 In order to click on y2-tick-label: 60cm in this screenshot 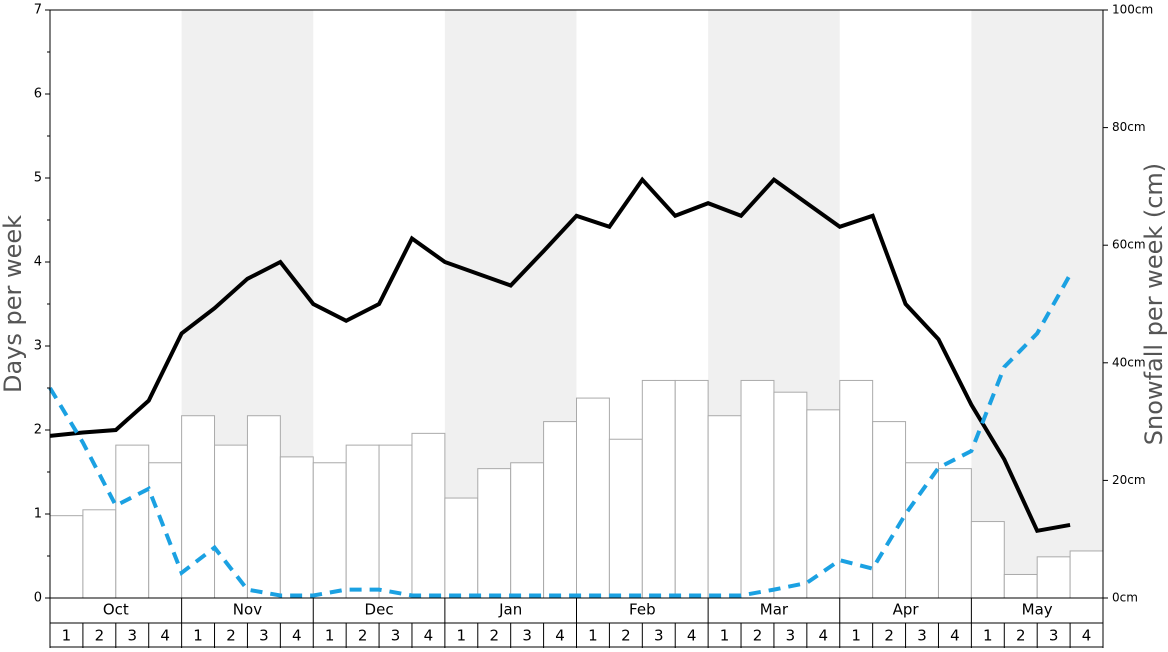, I will do `click(1129, 245)`.